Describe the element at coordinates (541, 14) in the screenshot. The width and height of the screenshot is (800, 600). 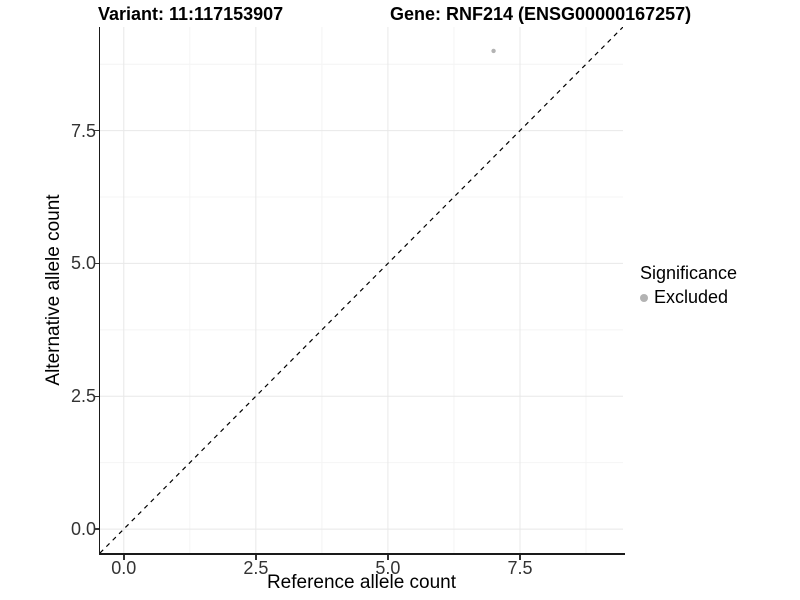
I see `plot-title-gene: Gene: RNF214 (ENSG00000167257)` at that location.